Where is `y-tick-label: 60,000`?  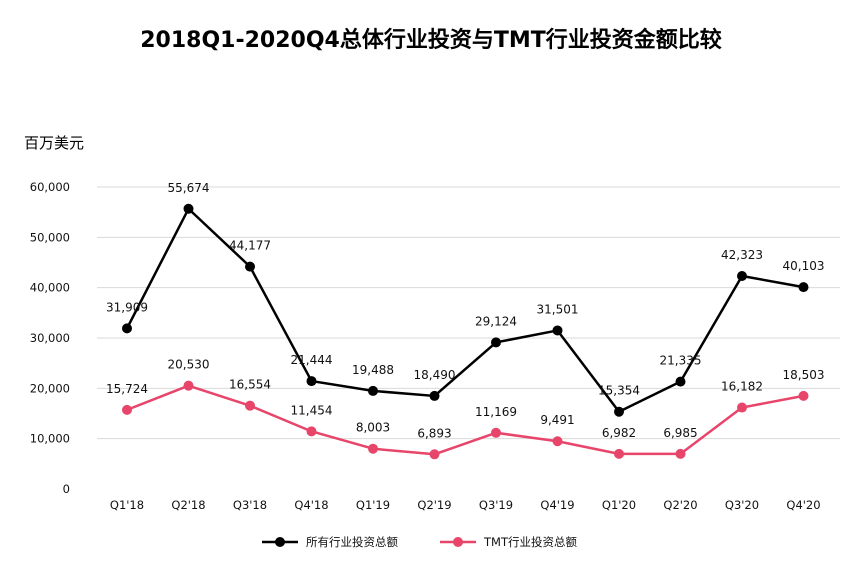
y-tick-label: 60,000 is located at coordinates (50, 187).